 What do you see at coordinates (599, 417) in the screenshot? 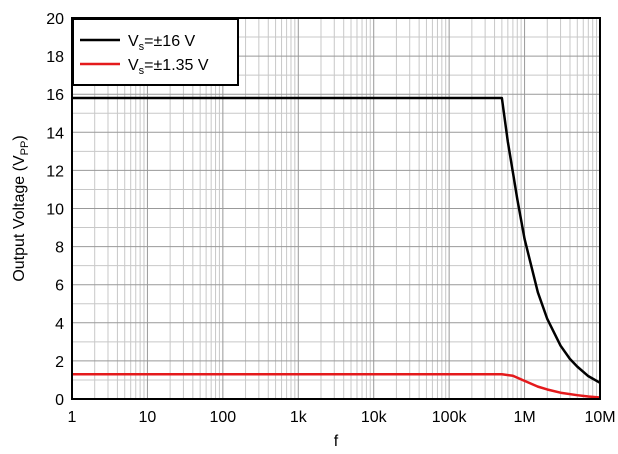
I see `x-tick-label: 10M` at bounding box center [599, 417].